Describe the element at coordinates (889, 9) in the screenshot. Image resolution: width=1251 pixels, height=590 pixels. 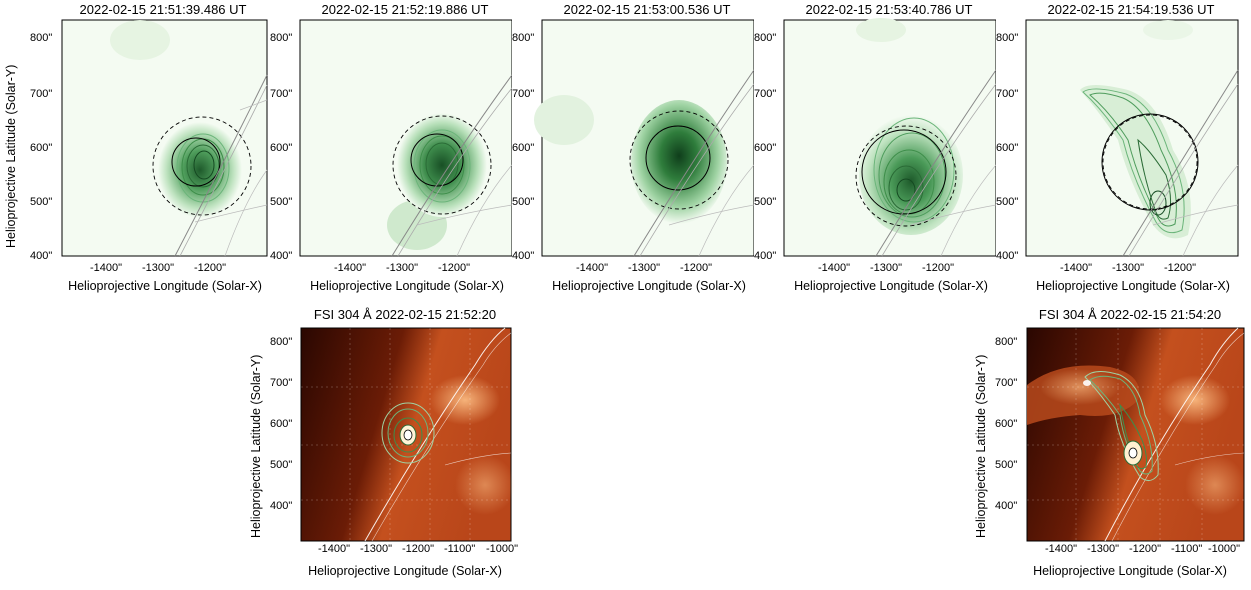
I see `panel-title: 2022-02-15 21:53:40.786 UT` at that location.